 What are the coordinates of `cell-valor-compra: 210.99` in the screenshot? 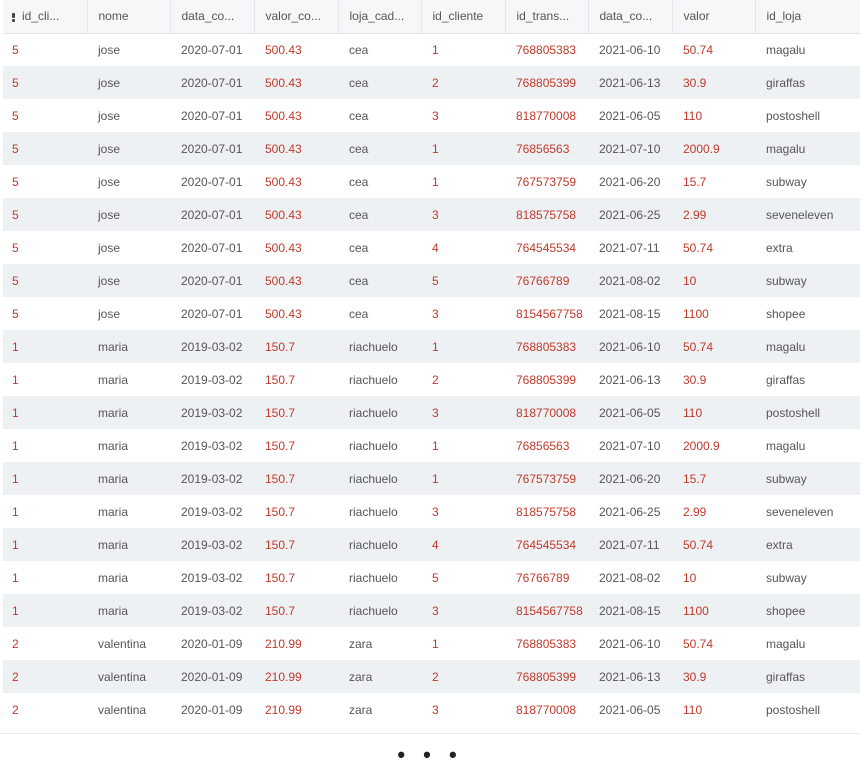 It's located at (296, 676).